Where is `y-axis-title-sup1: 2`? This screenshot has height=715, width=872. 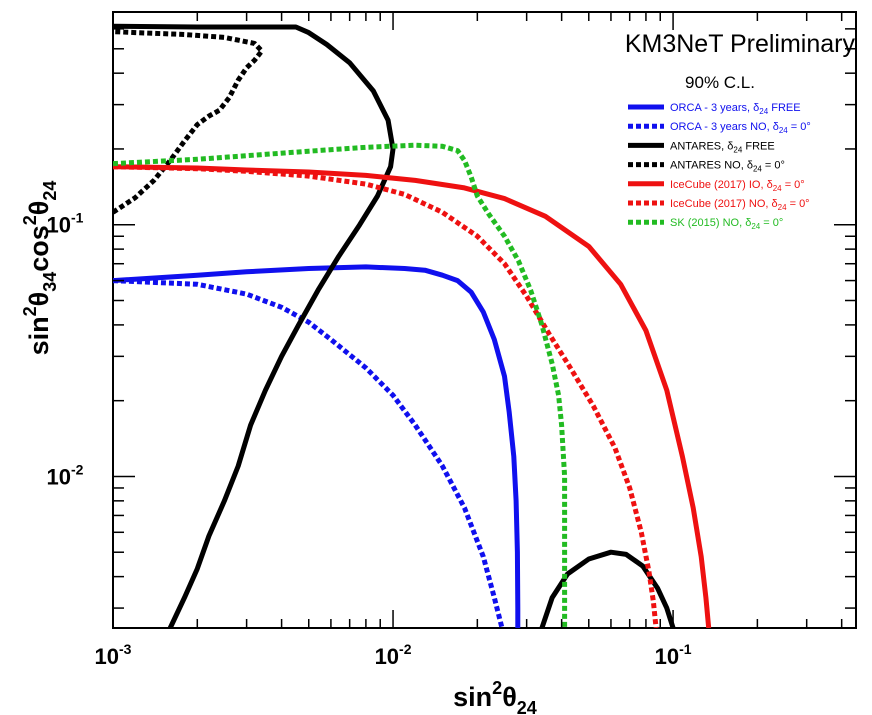 y-axis-title-sup1: 2 is located at coordinates (30, 311).